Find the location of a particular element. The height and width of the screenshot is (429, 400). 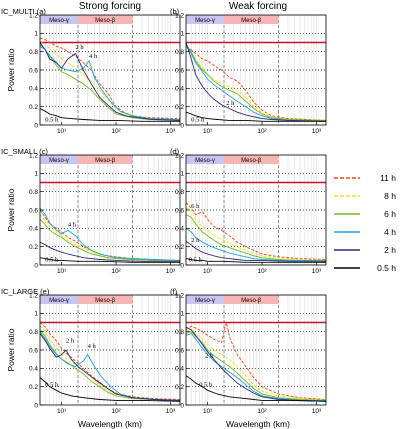

band-label: Meso-β is located at coordinates (105, 301).